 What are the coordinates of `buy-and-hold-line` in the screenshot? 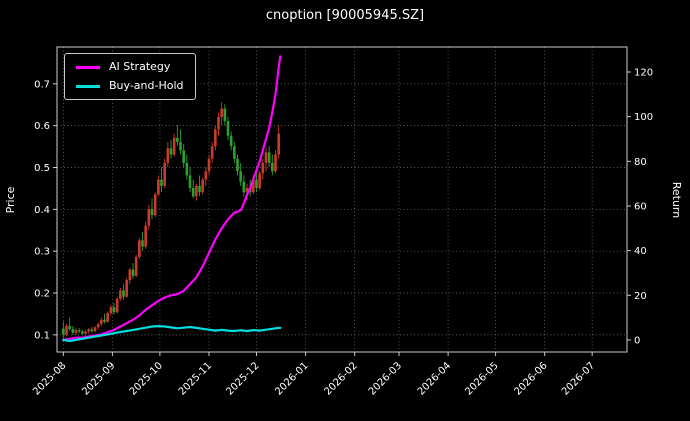 It's located at (172, 334).